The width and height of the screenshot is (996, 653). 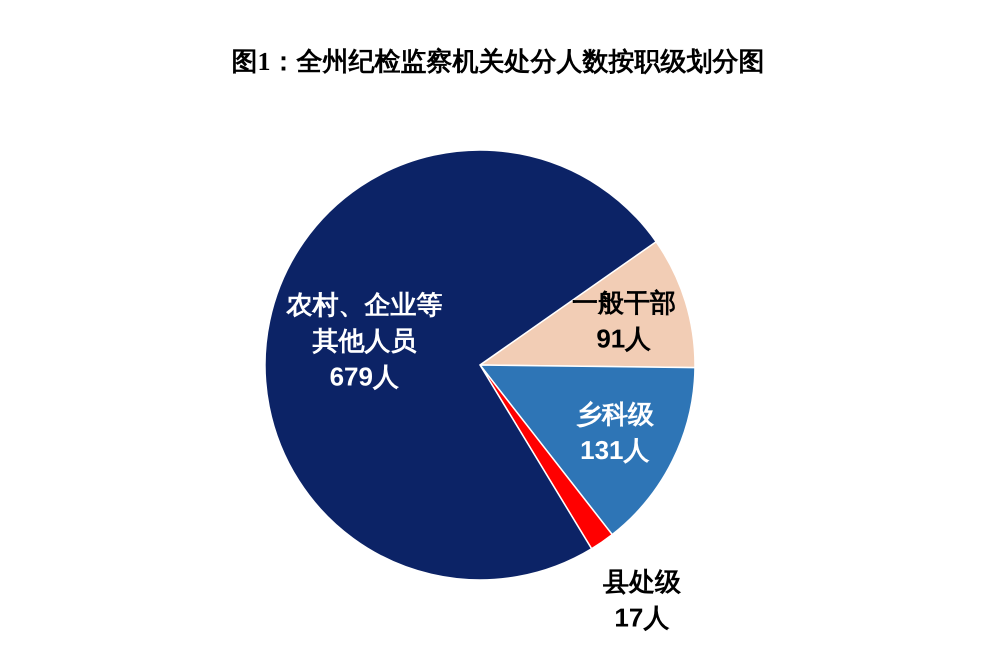 I want to click on slice-label: 一般干部, so click(x=624, y=303).